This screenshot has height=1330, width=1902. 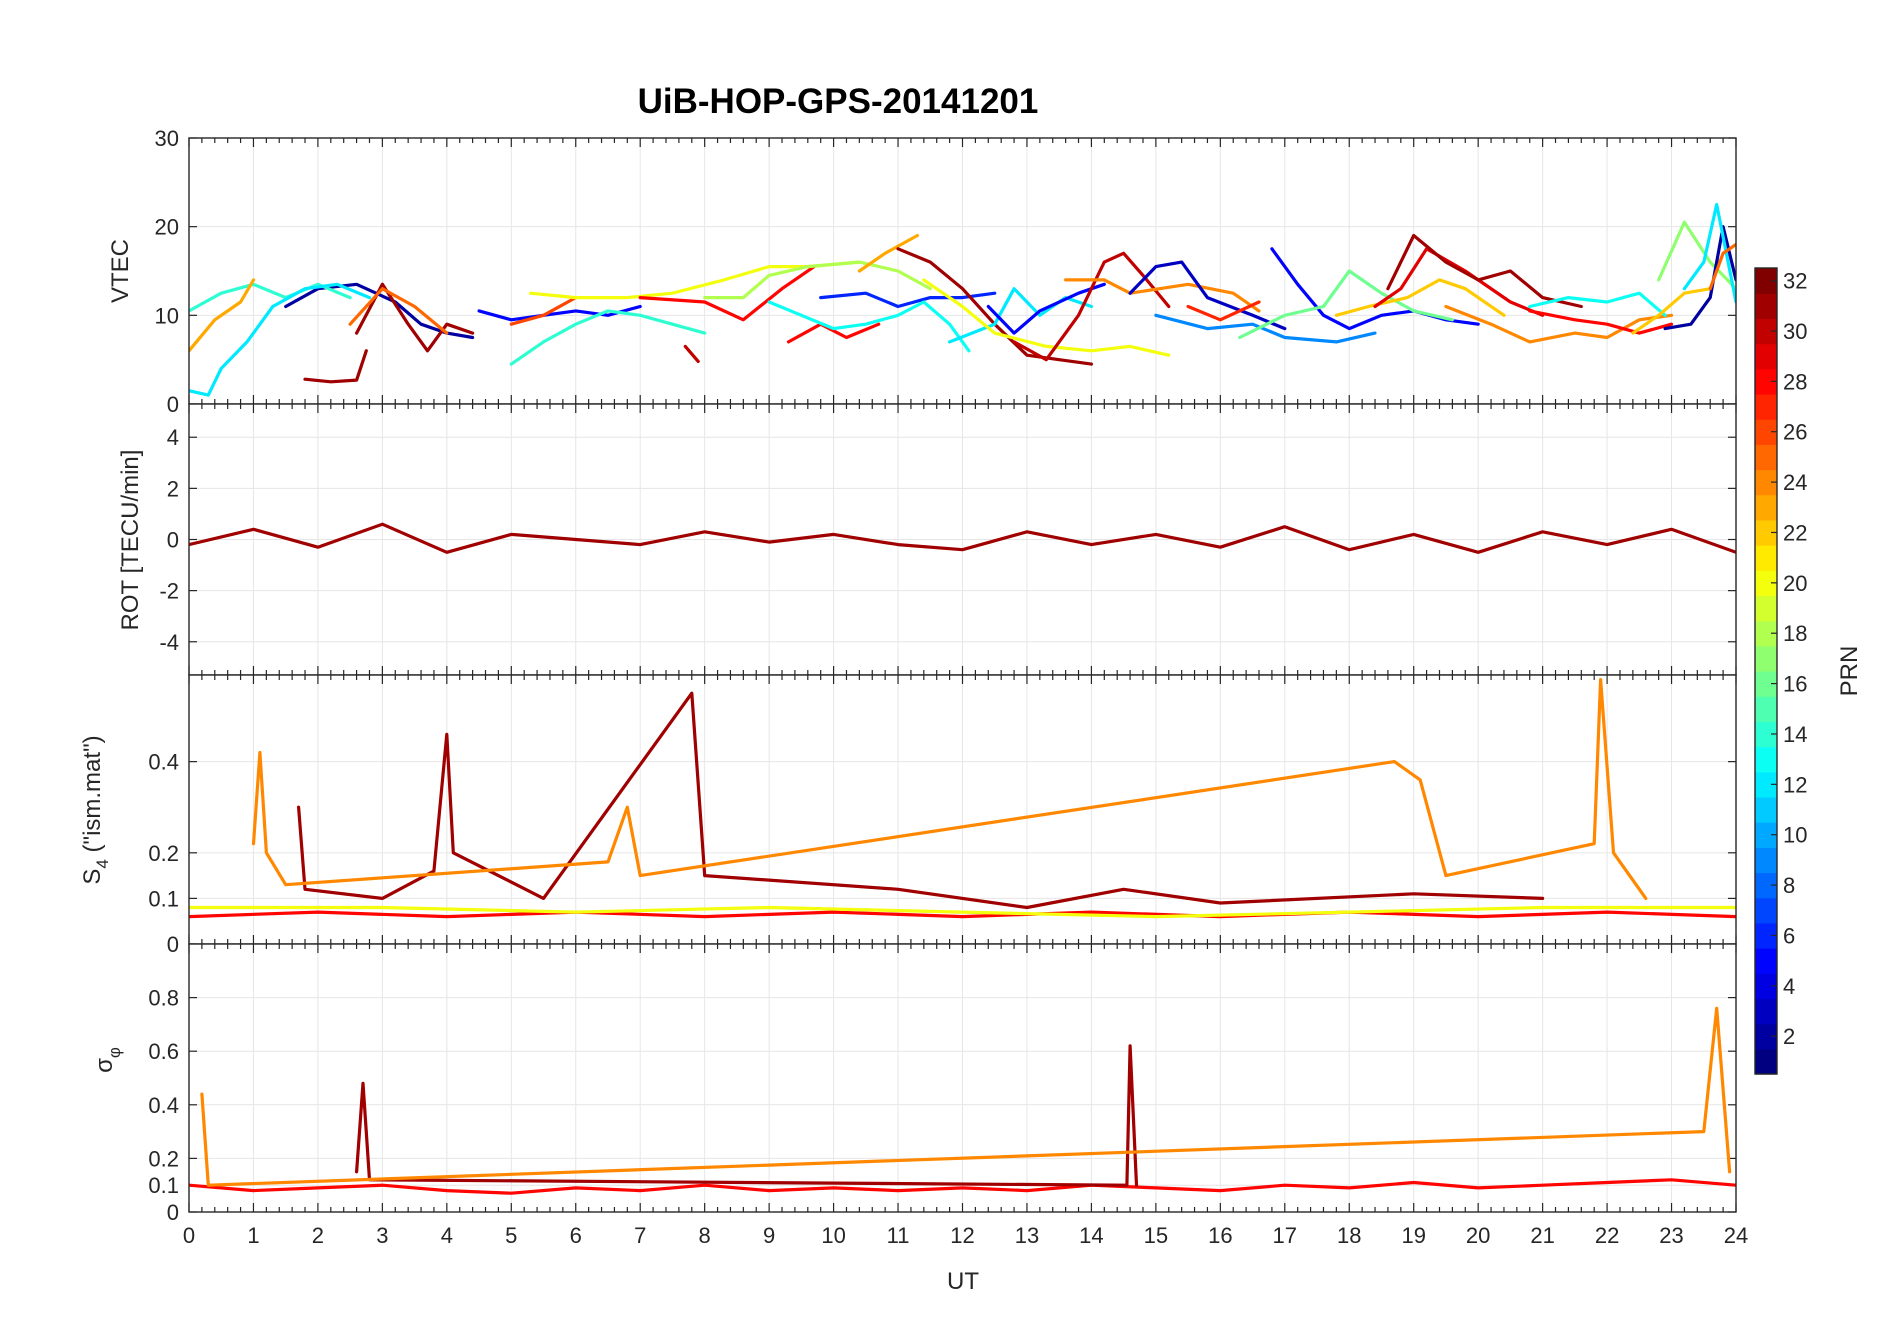 I want to click on y-label-main: S, so click(x=92, y=877).